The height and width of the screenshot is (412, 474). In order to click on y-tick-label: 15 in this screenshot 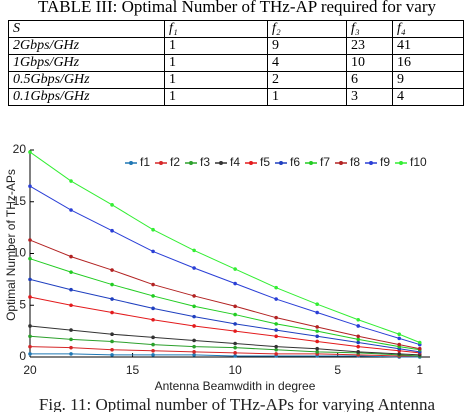, I will do `click(20, 201)`.